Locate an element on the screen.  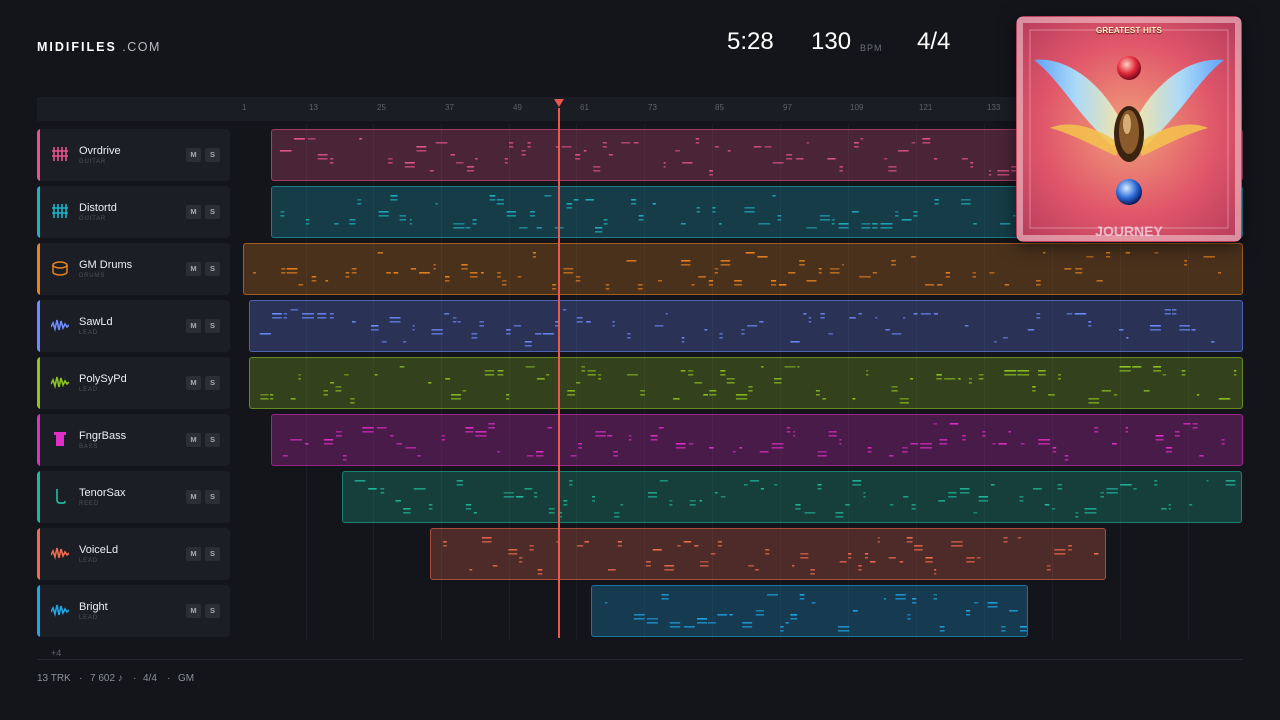
track-name: Distortd is located at coordinates (98, 208).